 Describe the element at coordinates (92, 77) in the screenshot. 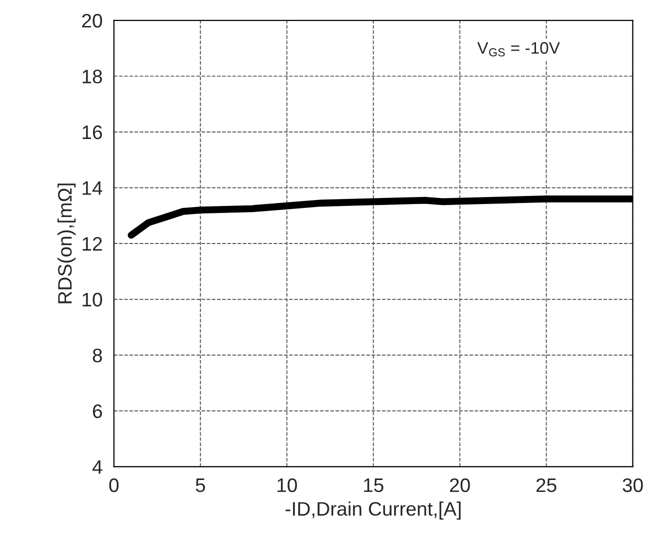

I see `y-tick-label: 18` at that location.